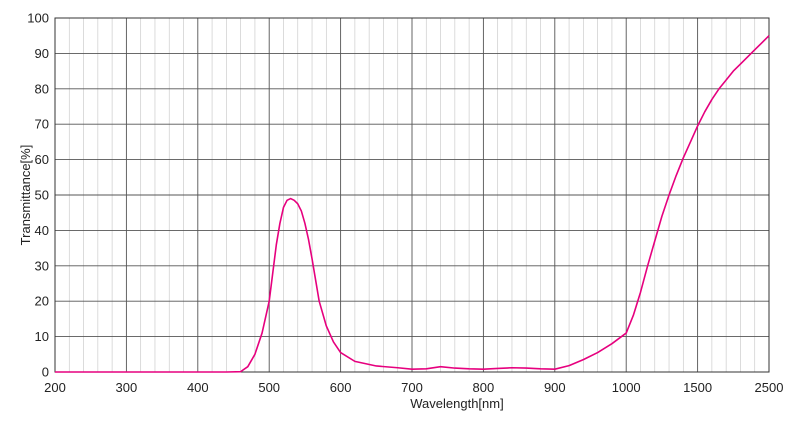  I want to click on x-tick-label: 200, so click(55, 387).